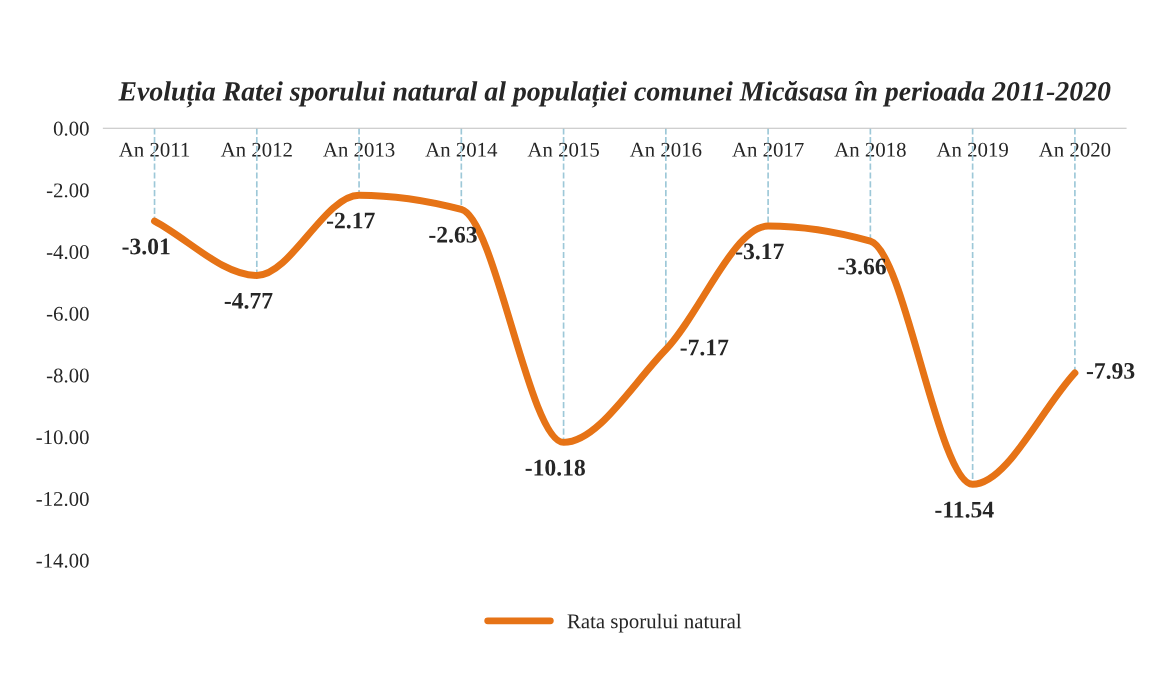 This screenshot has height=675, width=1149. What do you see at coordinates (67, 375) in the screenshot?
I see `y-tick-label: -8.00` at bounding box center [67, 375].